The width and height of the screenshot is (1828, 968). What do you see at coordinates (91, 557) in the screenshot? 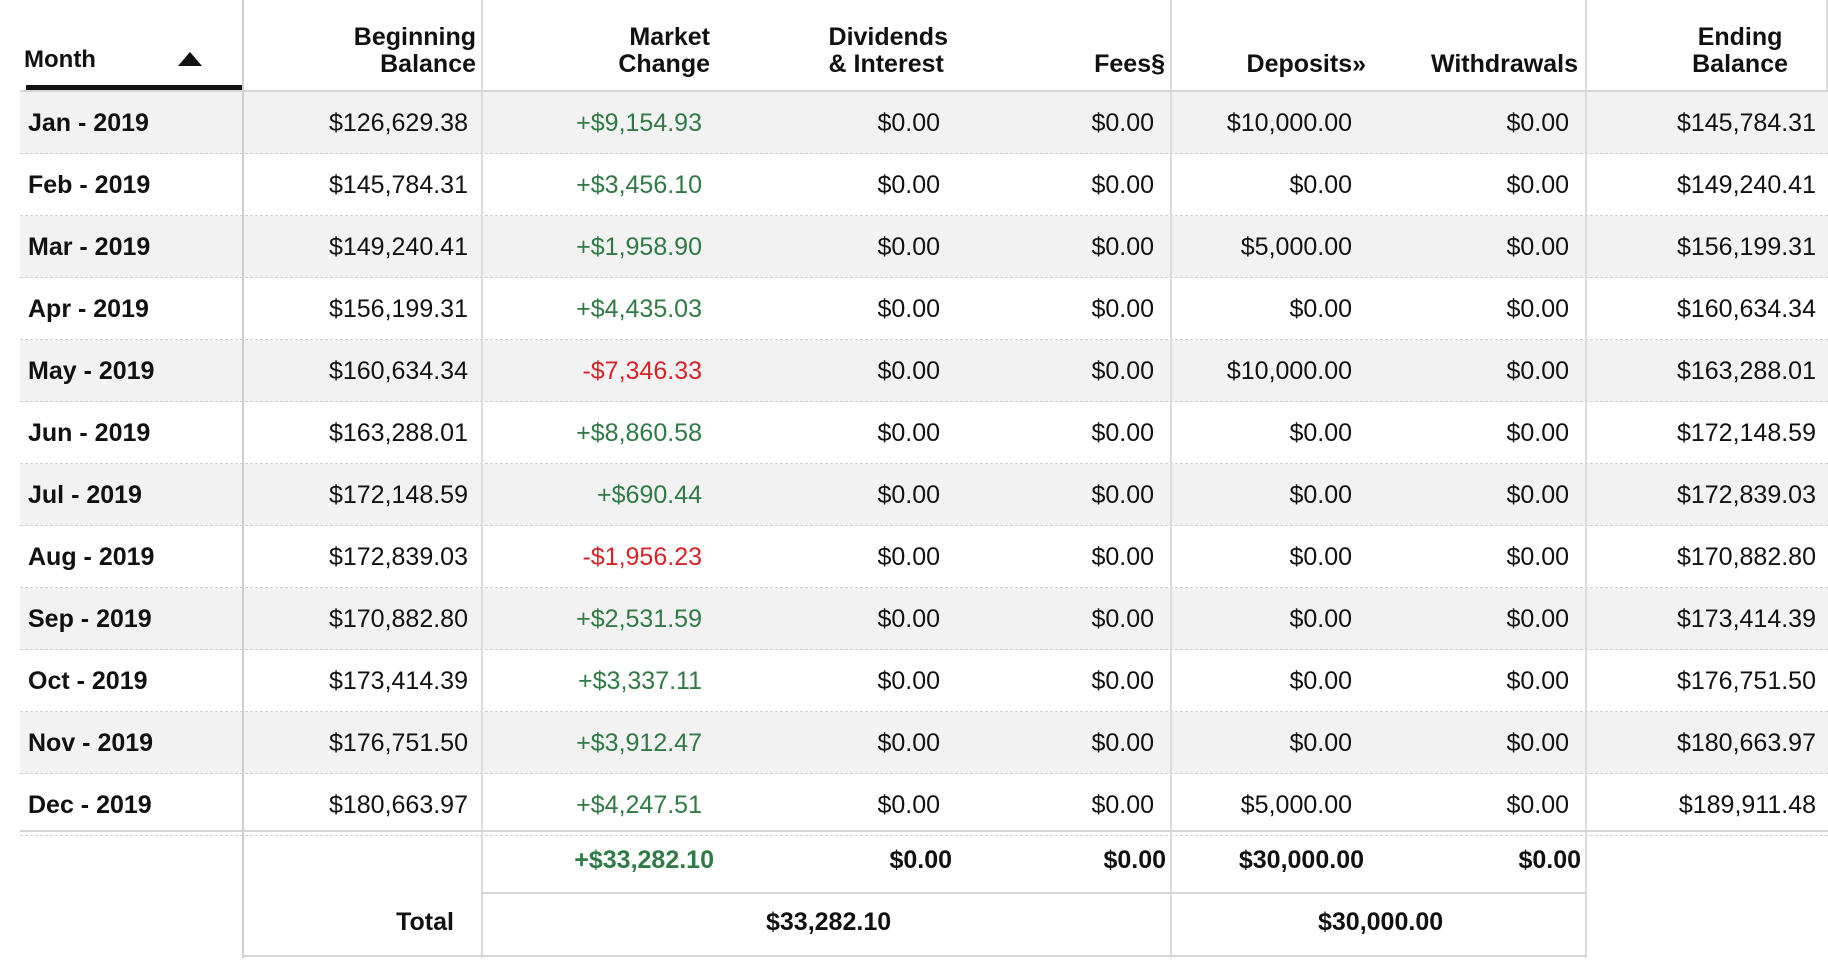
I see `cell-month: Aug - 2019` at bounding box center [91, 557].